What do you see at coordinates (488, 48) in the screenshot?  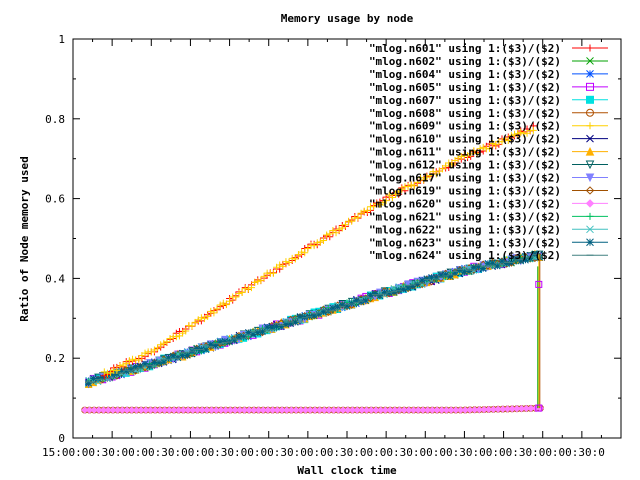 I see `legend-entry: "mlog.n601" using 1:($3)/($2)` at bounding box center [488, 48].